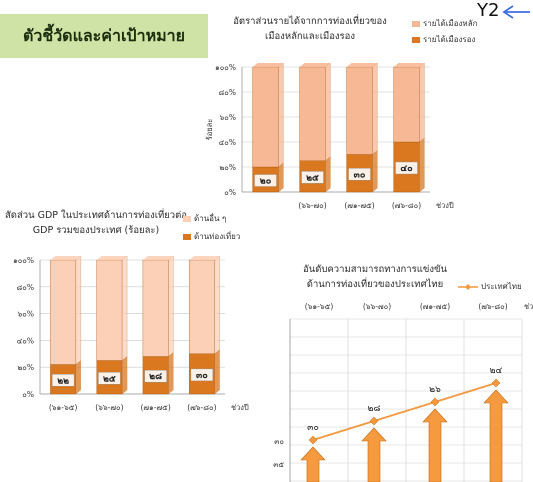 The image size is (533, 482). Describe the element at coordinates (492, 306) in the screenshot. I see `chart3-x-tick: (๗๖-๘๐)` at that location.